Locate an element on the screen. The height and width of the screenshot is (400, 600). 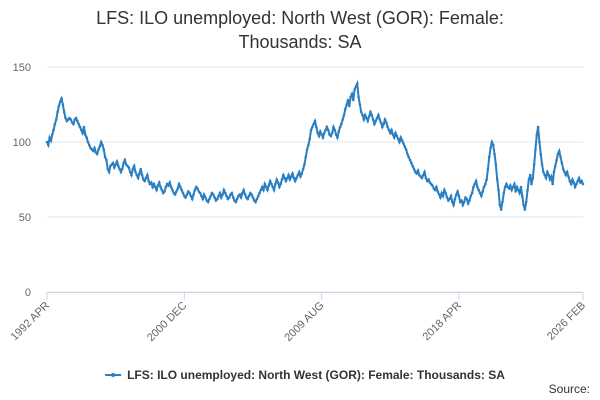
y-tick-label: 150 is located at coordinates (22, 68).